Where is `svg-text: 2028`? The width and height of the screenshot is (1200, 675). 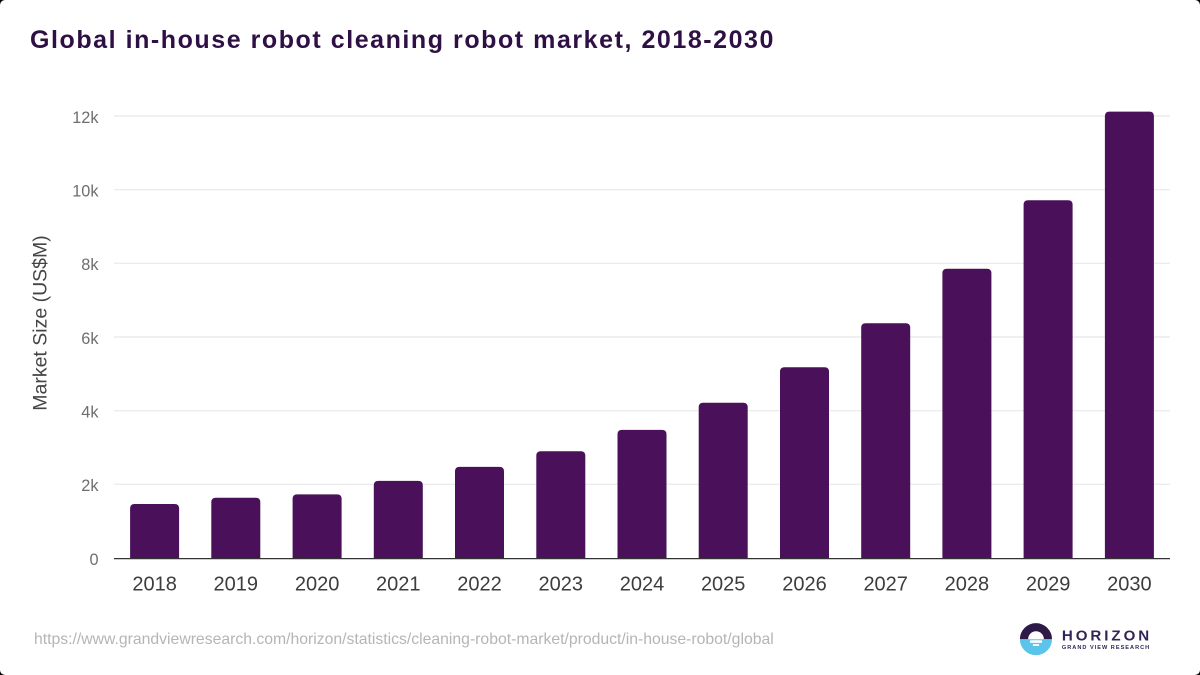 svg-text: 2028 is located at coordinates (967, 585).